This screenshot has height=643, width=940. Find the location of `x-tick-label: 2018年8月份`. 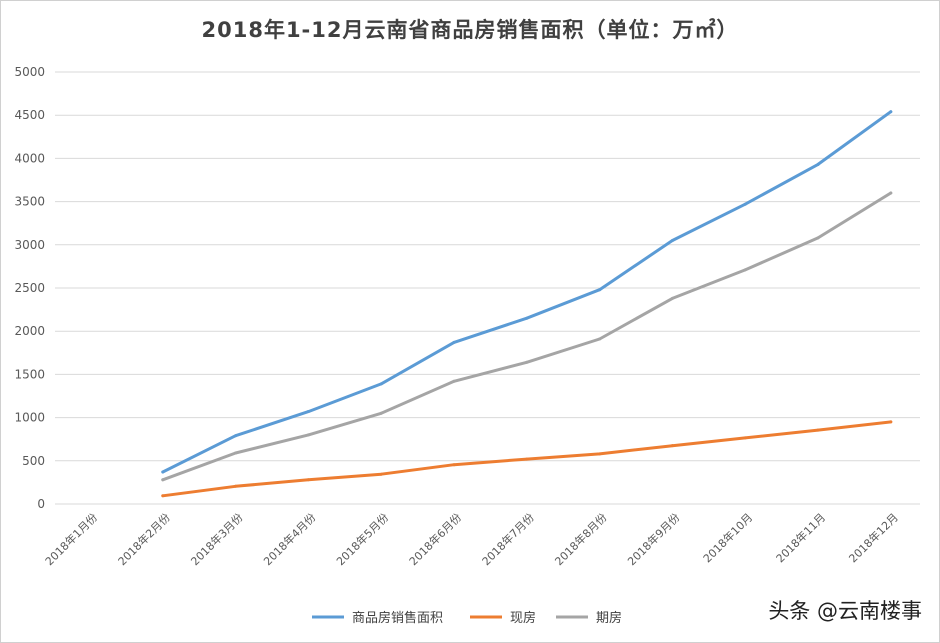

x-tick-label: 2018年8月份 is located at coordinates (581, 539).